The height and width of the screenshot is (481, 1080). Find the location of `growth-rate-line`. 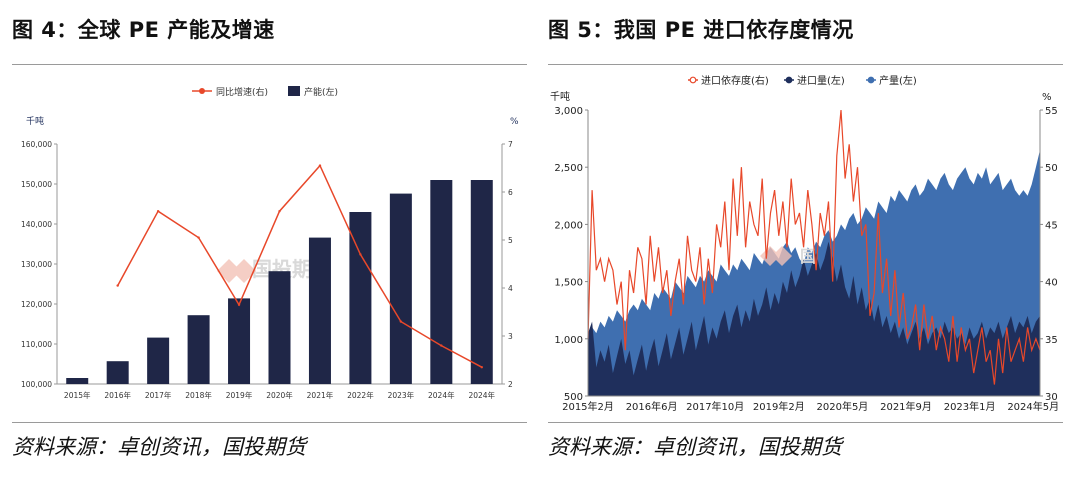

growth-rate-line is located at coordinates (300, 266).